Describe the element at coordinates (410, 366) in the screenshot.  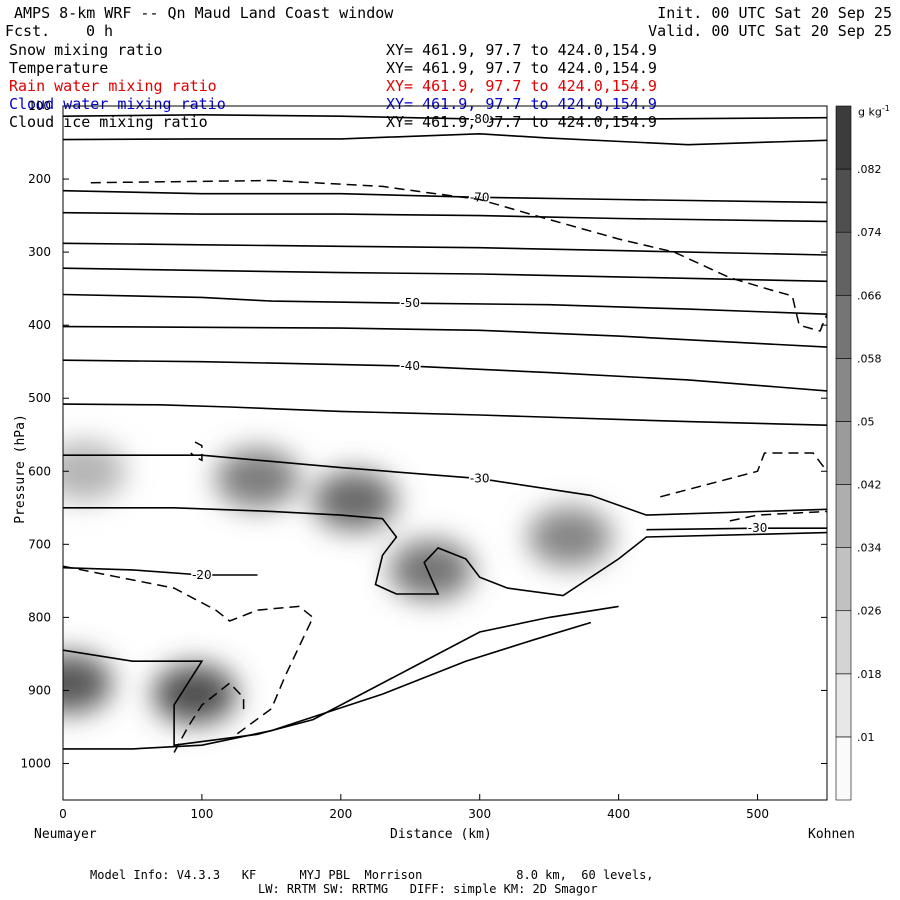
I see `isotherm-label: -40` at that location.